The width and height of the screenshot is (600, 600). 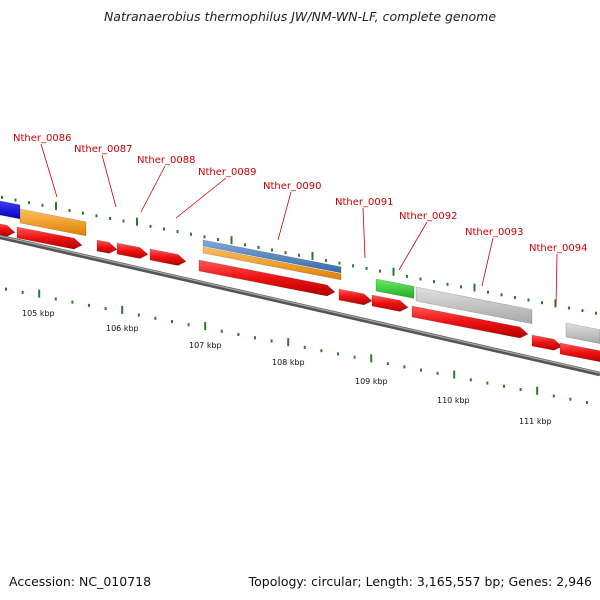 I want to click on feature-bar-green, so click(x=395, y=288).